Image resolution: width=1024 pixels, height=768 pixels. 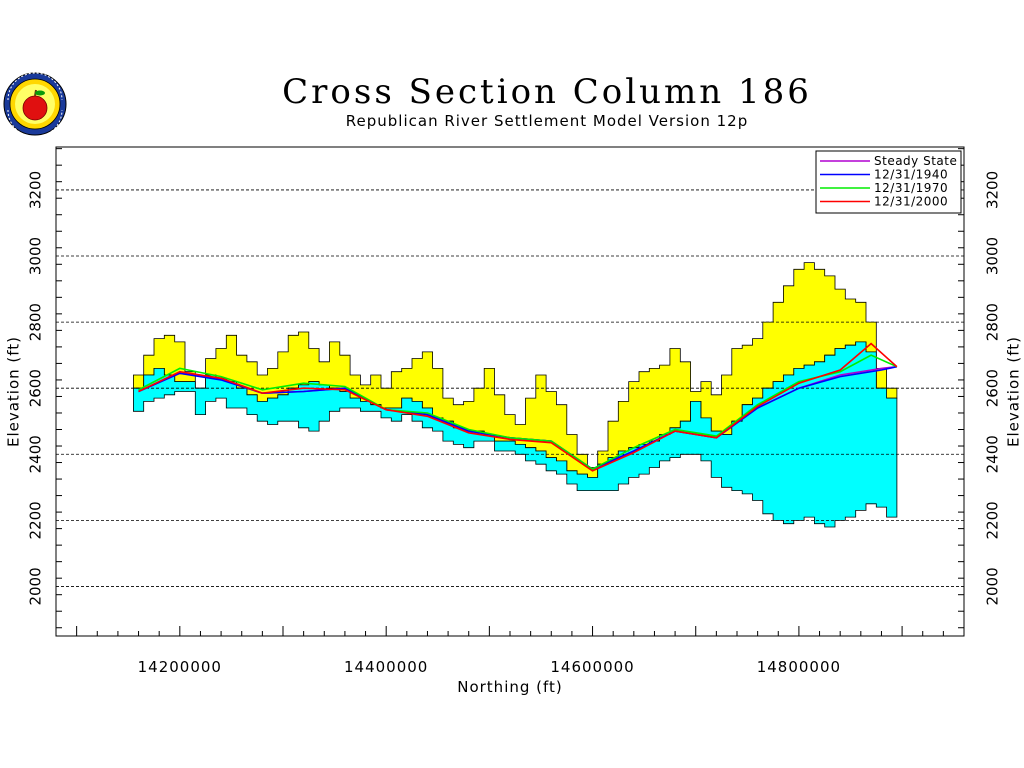 I want to click on y-tick-label-left: 2000, so click(x=36, y=586).